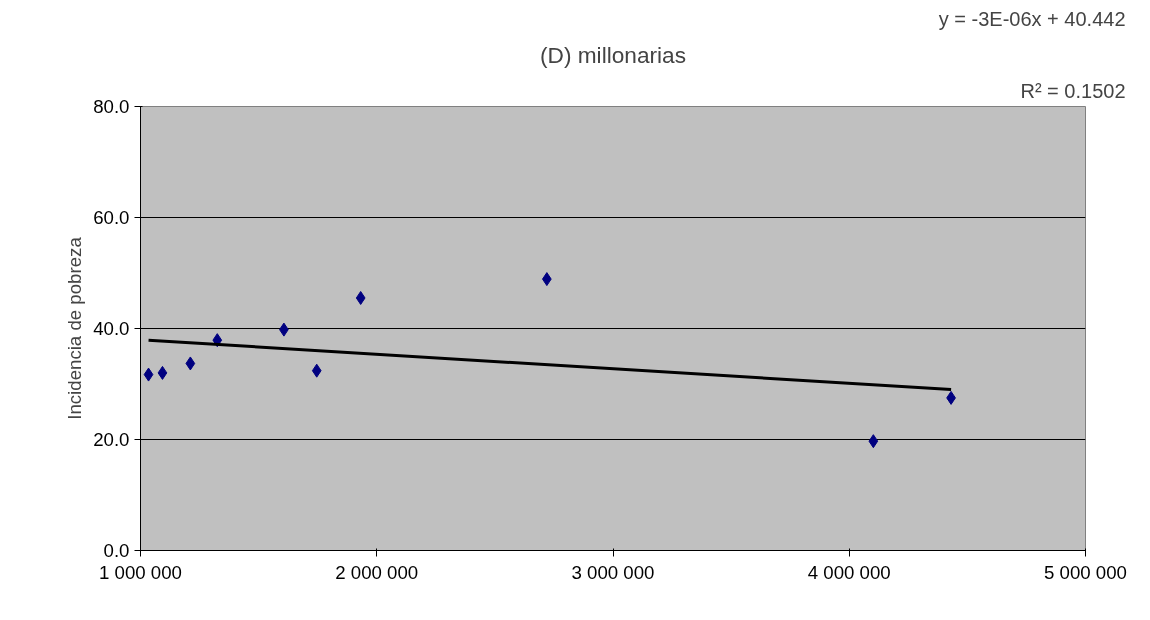 The height and width of the screenshot is (620, 1150). Describe the element at coordinates (111, 106) in the screenshot. I see `y-tick-label: 80.0` at that location.